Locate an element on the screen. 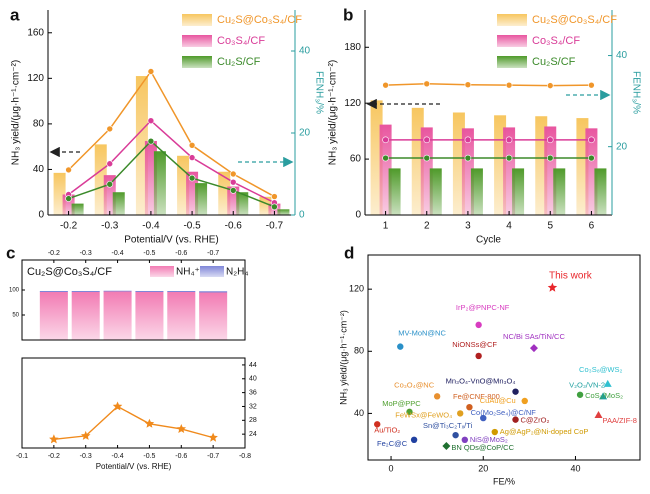 This screenshot has width=650, height=494. point-label: Co₃O₄@NC is located at coordinates (414, 384).